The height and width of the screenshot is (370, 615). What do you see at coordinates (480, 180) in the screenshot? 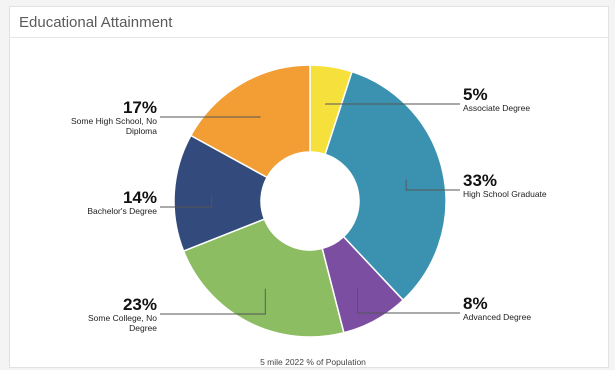
I see `slice-value-high-school-graduate: 33%` at bounding box center [480, 180].